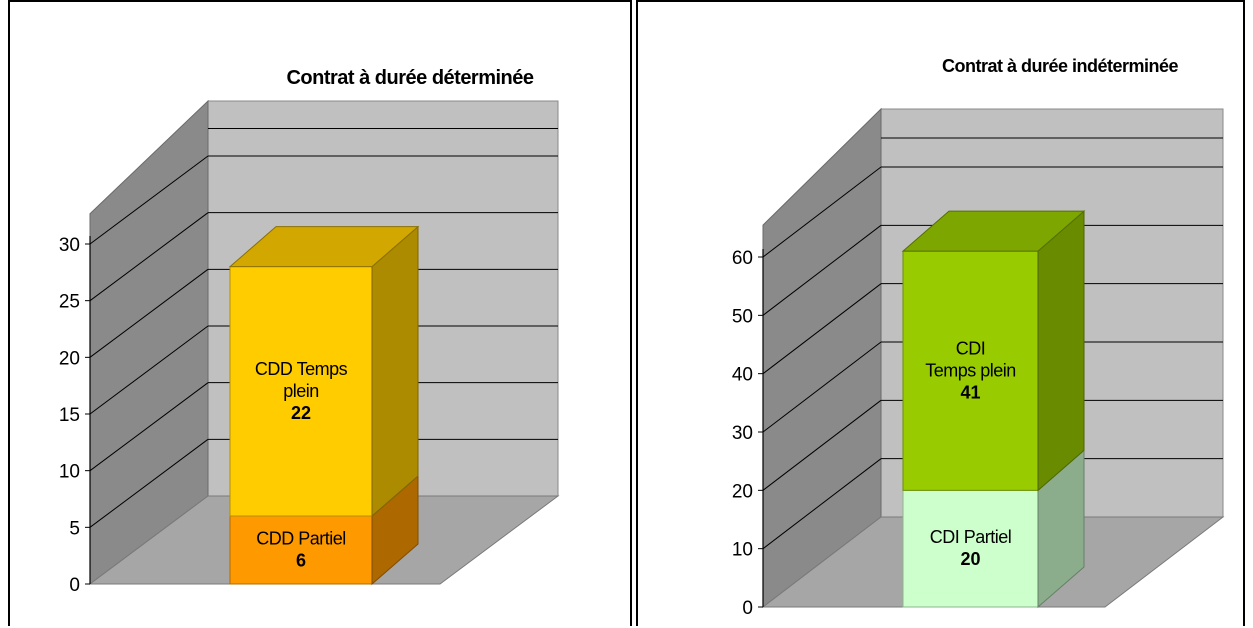 This screenshot has width=1253, height=628. I want to click on y-tick-label: 5, so click(74, 528).